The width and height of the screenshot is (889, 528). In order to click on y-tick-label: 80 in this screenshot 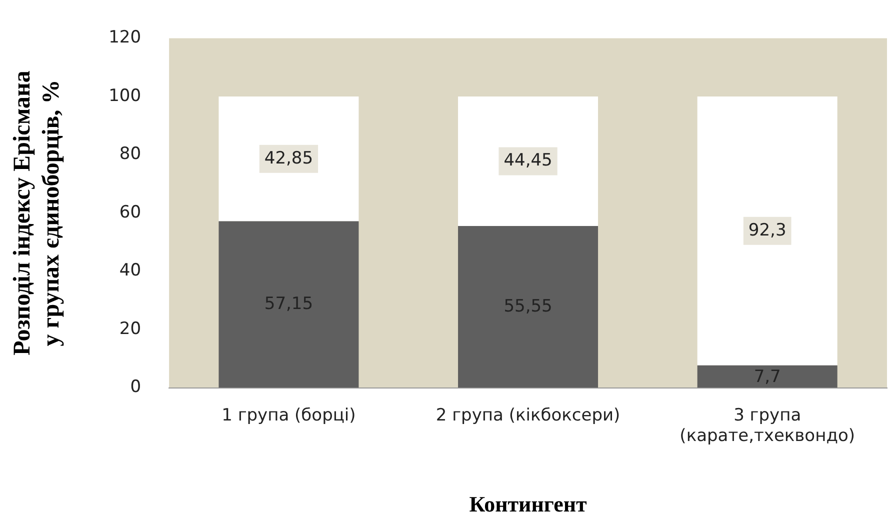, I will do `click(130, 154)`.